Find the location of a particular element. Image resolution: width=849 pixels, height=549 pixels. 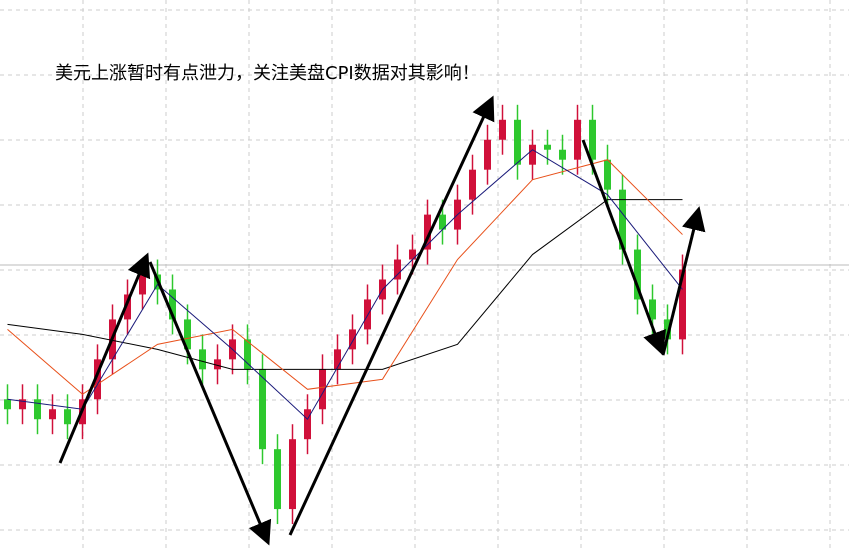

chart-title: 美元上涨暂时有点泄力，关注美盘CPI数据对其影响！ is located at coordinates (267, 73).